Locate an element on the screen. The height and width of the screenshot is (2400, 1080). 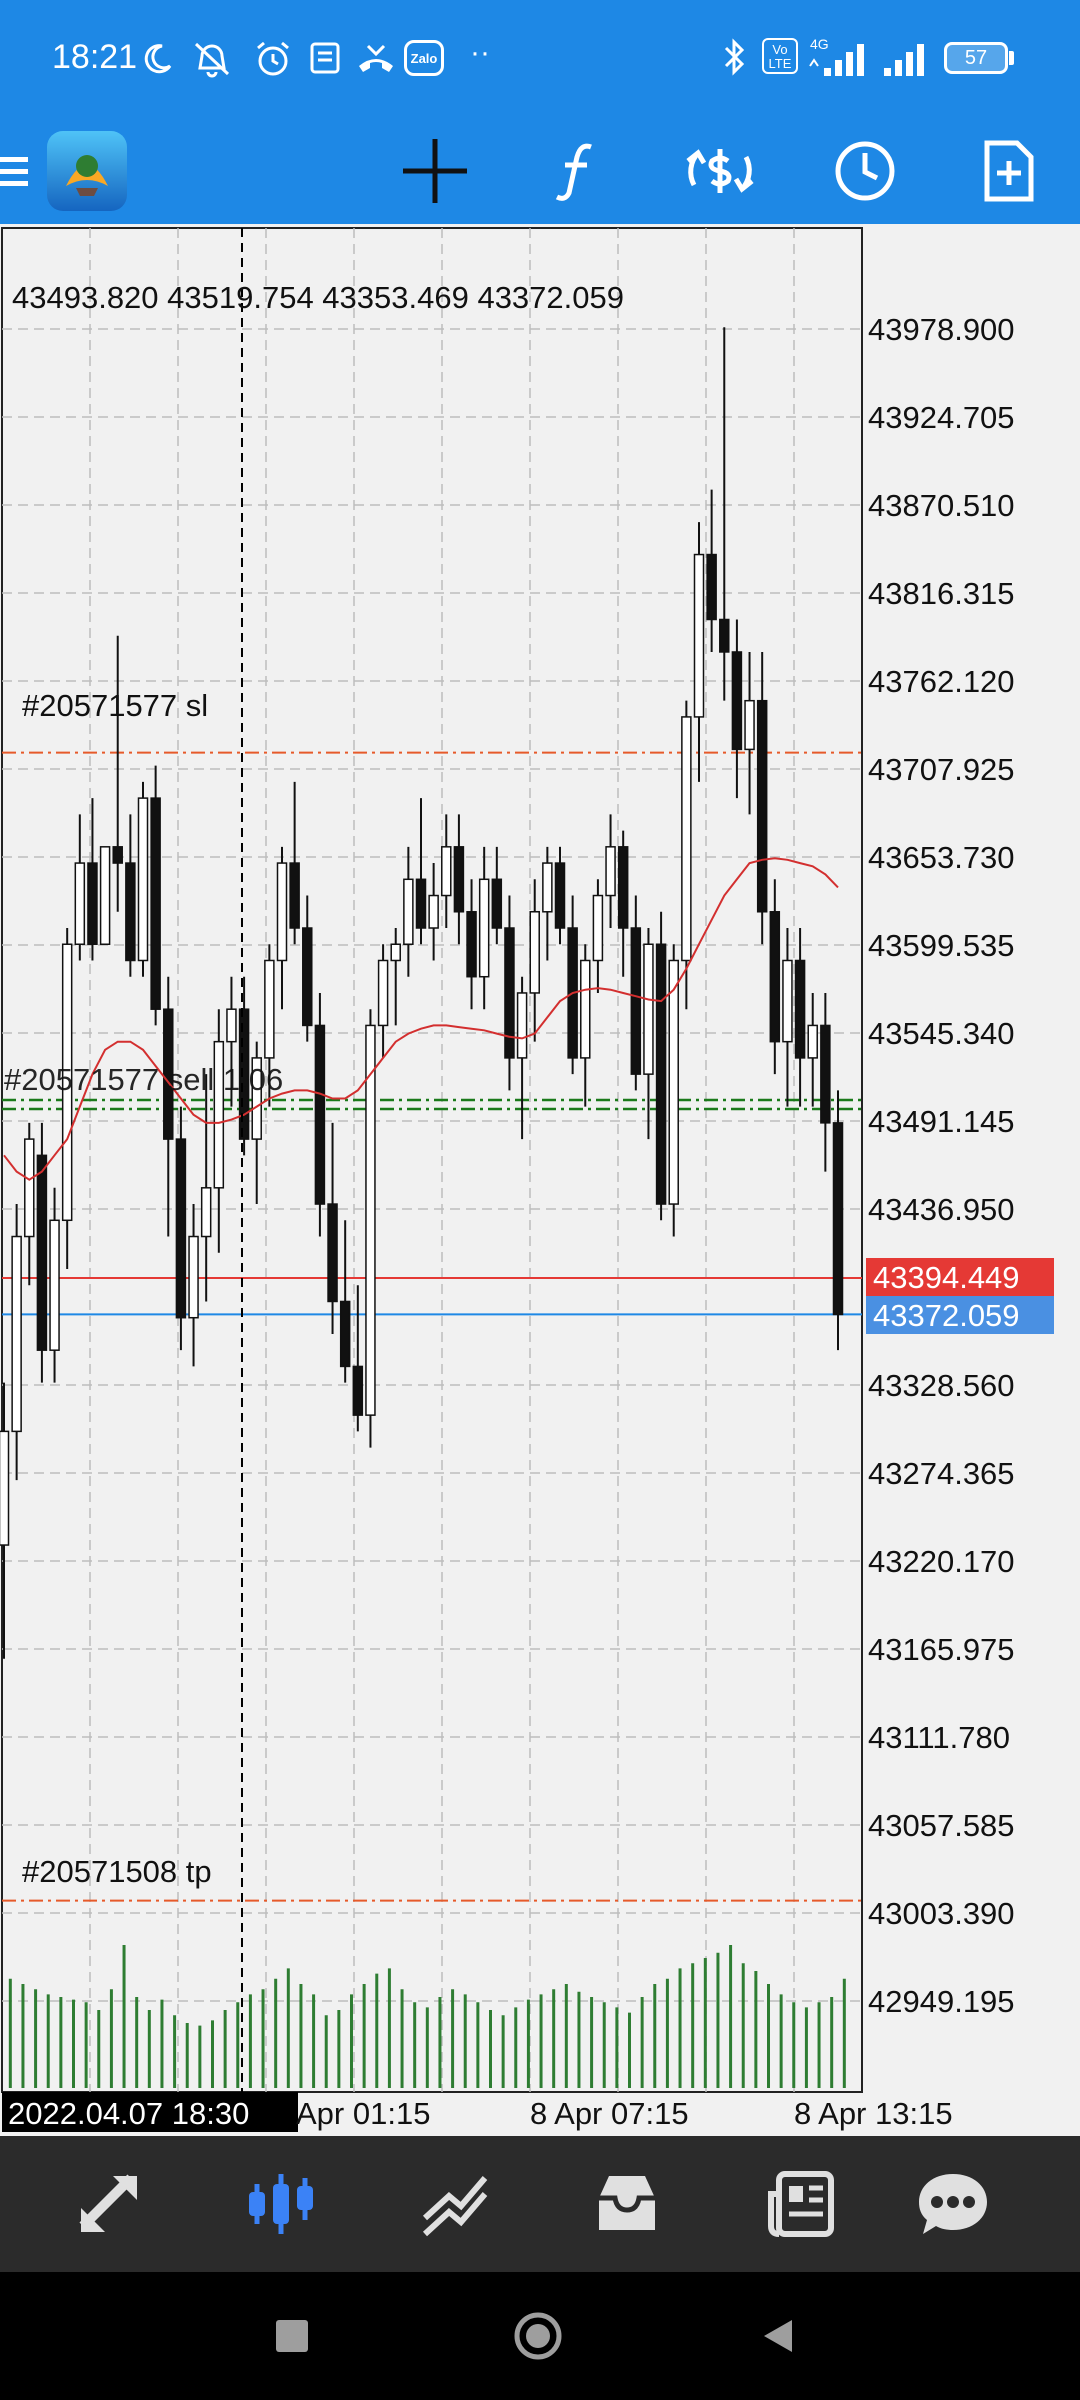
recents-button is located at coordinates (292, 2336).